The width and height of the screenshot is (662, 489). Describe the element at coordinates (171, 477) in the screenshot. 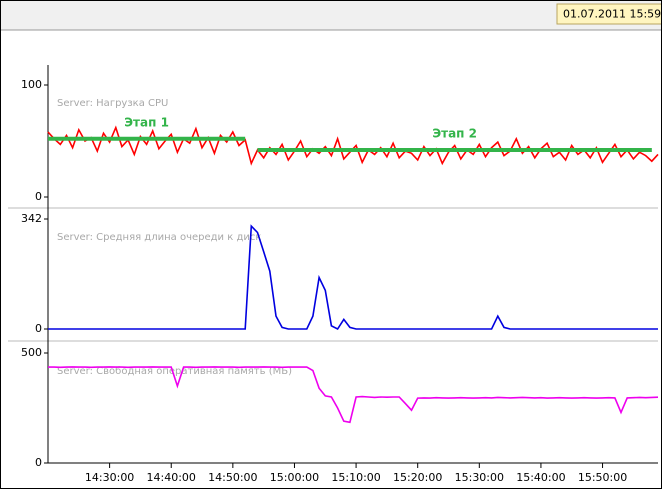

I see `x-tick-label: 14:40:00` at that location.